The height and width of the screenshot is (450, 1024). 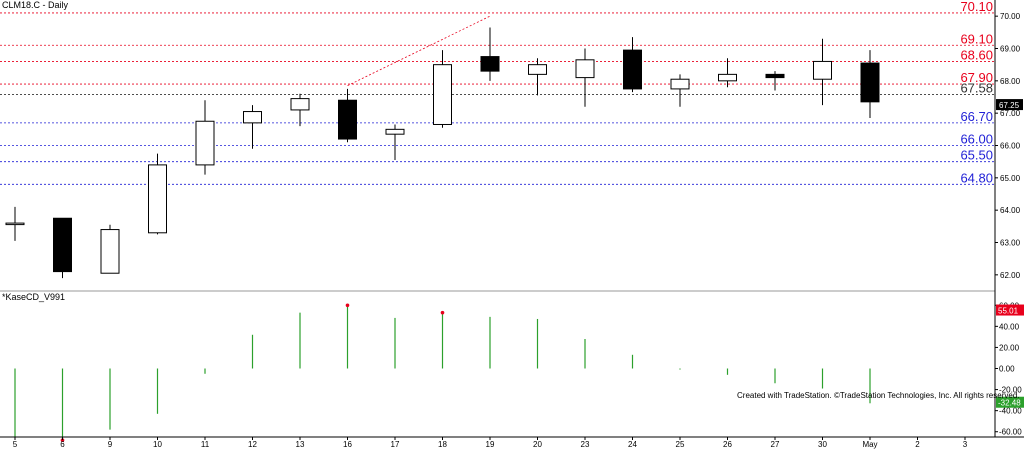 I want to click on level-label: 66.70, so click(x=976, y=116).